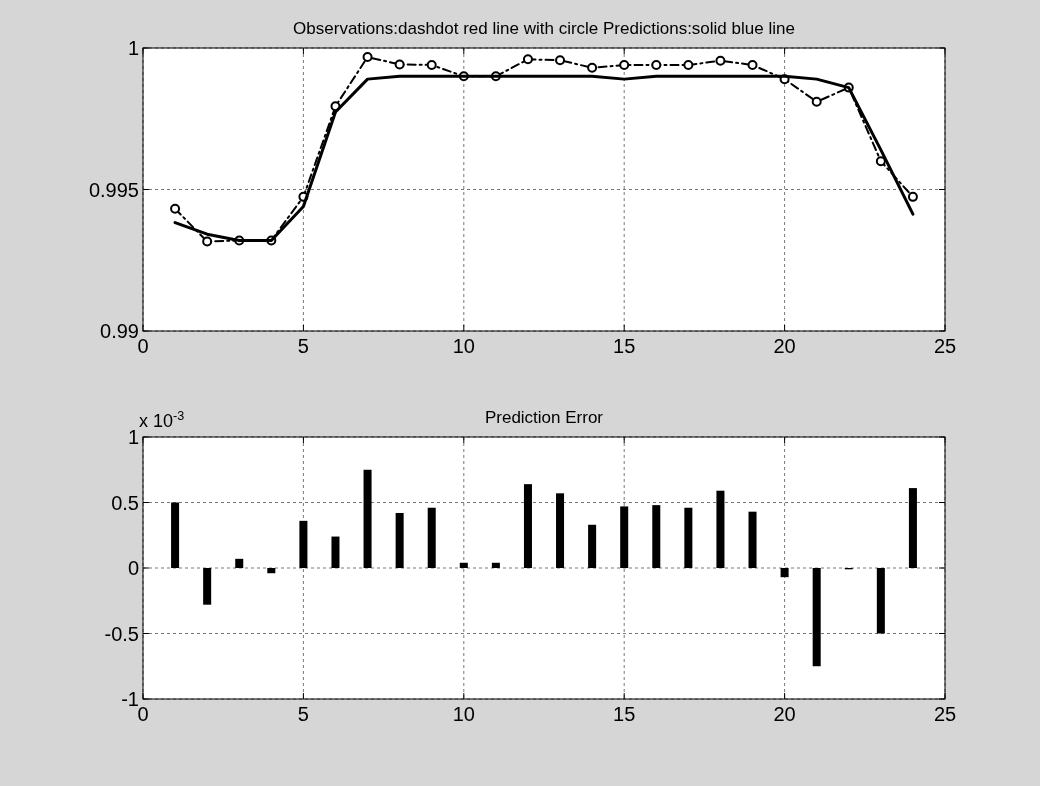  I want to click on y-tick-label: 0.99, so click(119, 331).